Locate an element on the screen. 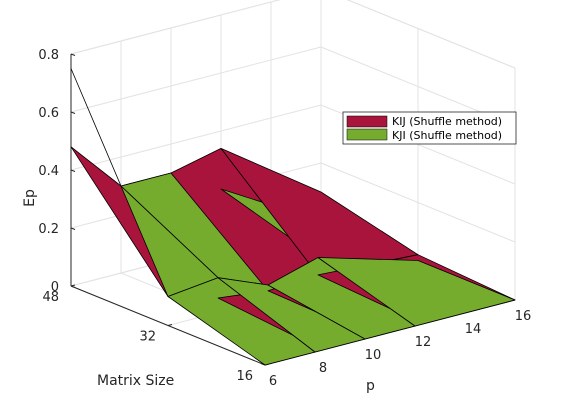 This screenshot has height=413, width=570. y-tick-label: 32 is located at coordinates (147, 337).